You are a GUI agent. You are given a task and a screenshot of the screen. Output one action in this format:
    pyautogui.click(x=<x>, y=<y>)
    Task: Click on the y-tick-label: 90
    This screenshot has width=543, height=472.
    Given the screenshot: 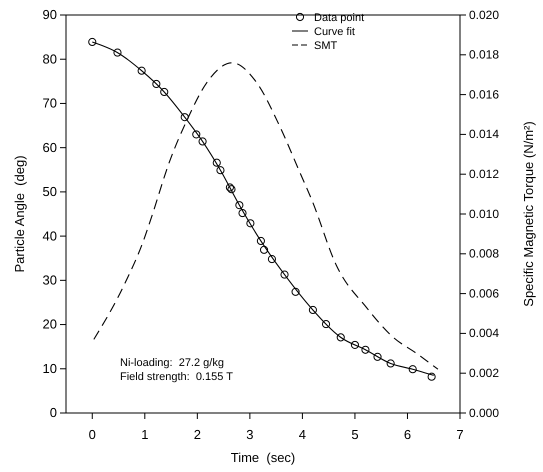 What is the action you would take?
    pyautogui.click(x=49, y=14)
    